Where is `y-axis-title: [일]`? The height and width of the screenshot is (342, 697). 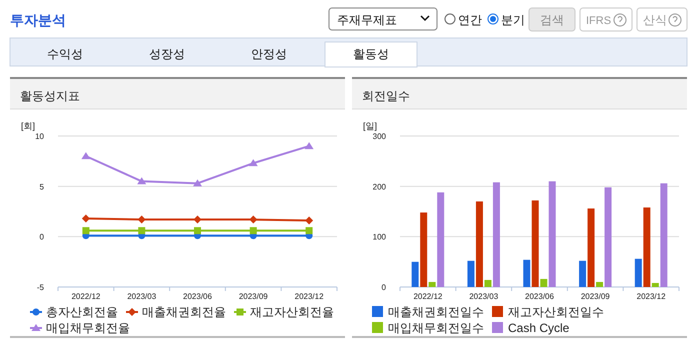 y-axis-title: [일] is located at coordinates (370, 126).